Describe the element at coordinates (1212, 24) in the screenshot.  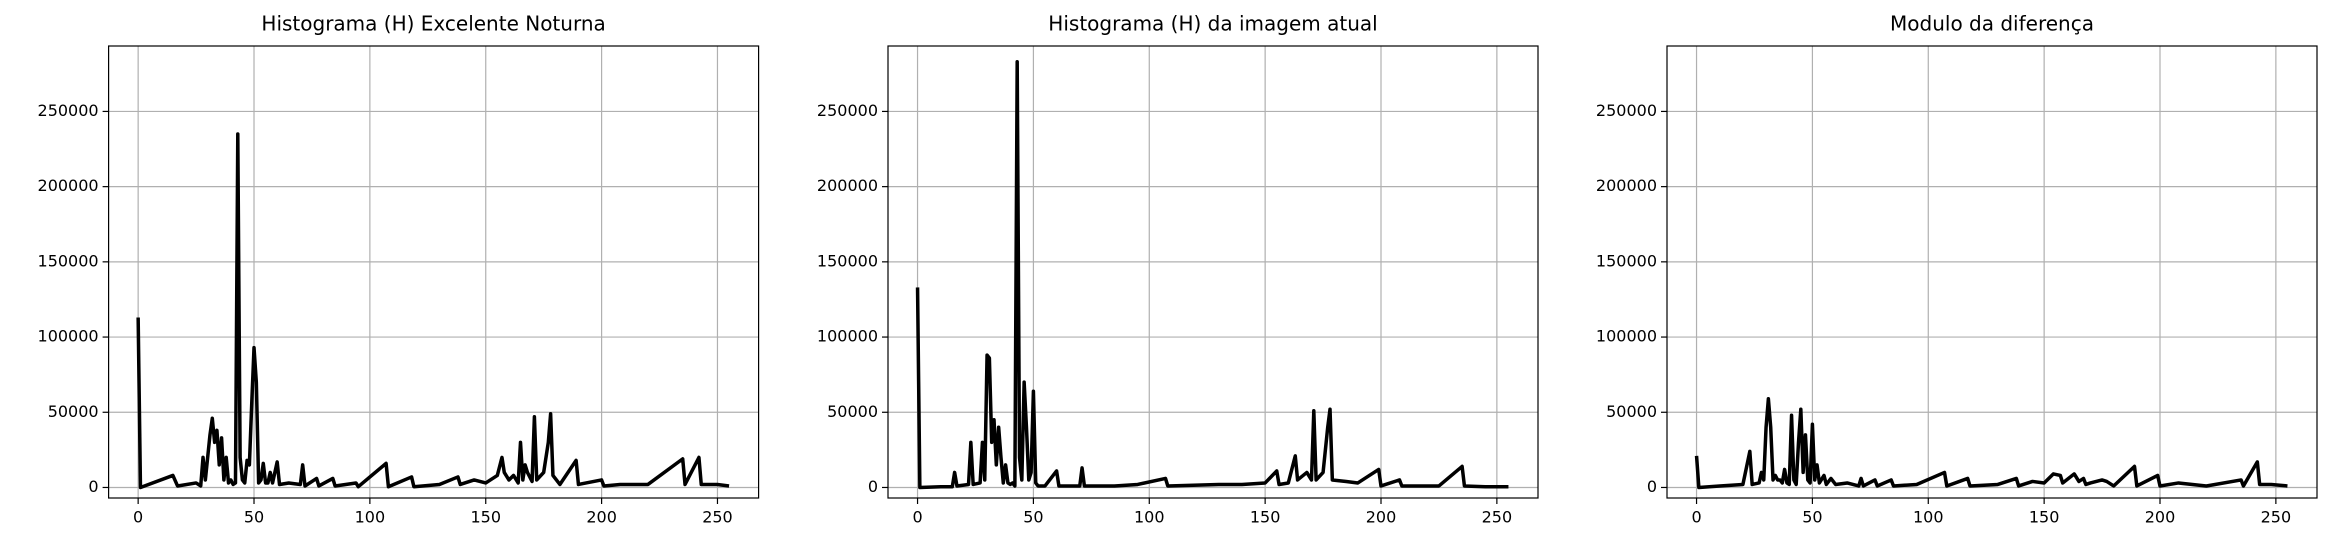
I see `chart-title: Histograma (H) da imagem atual` at that location.